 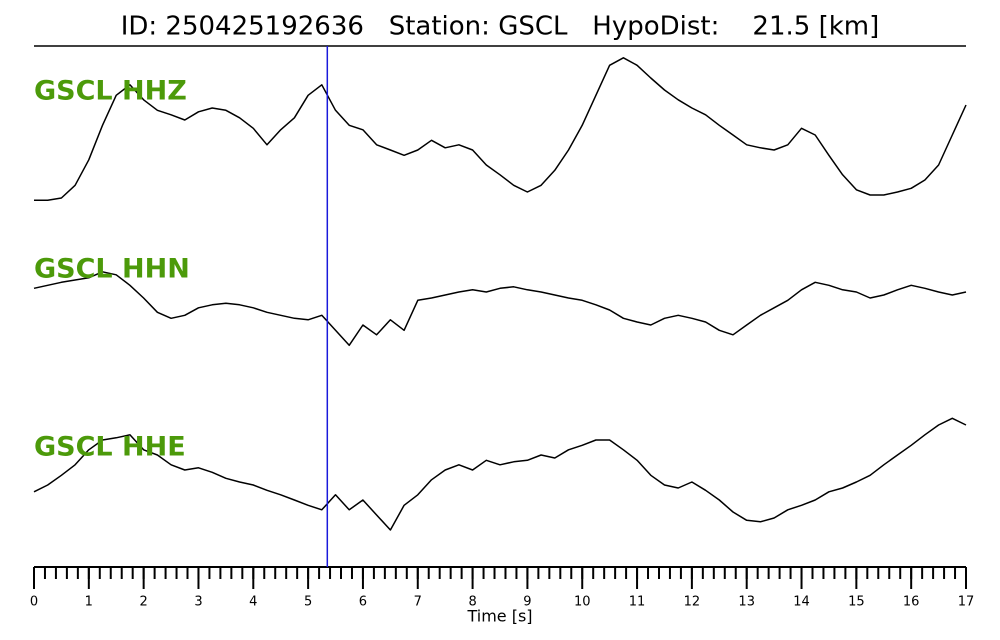 What do you see at coordinates (112, 269) in the screenshot?
I see `trace-label: GSCL HHN` at bounding box center [112, 269].